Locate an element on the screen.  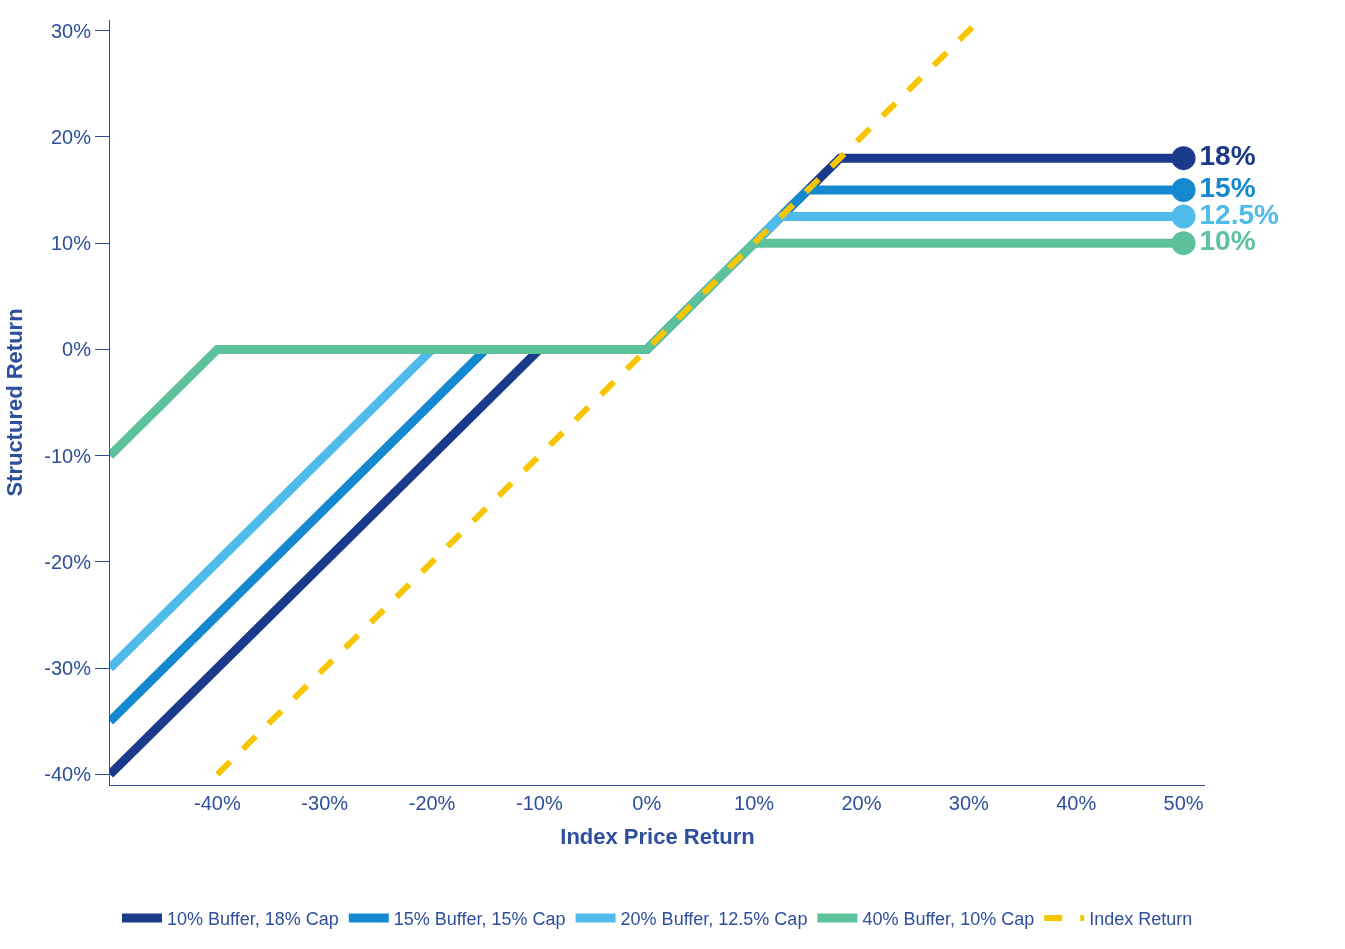
y-tick-label: 20% is located at coordinates (71, 136).